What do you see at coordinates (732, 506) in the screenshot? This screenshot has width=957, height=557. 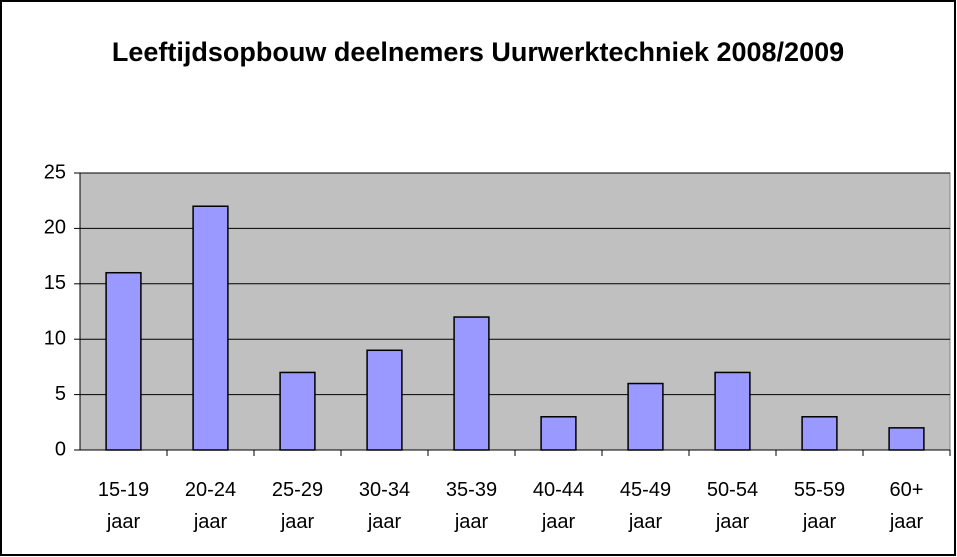 I see `x-tick-label: 50-54 jaar` at bounding box center [732, 506].